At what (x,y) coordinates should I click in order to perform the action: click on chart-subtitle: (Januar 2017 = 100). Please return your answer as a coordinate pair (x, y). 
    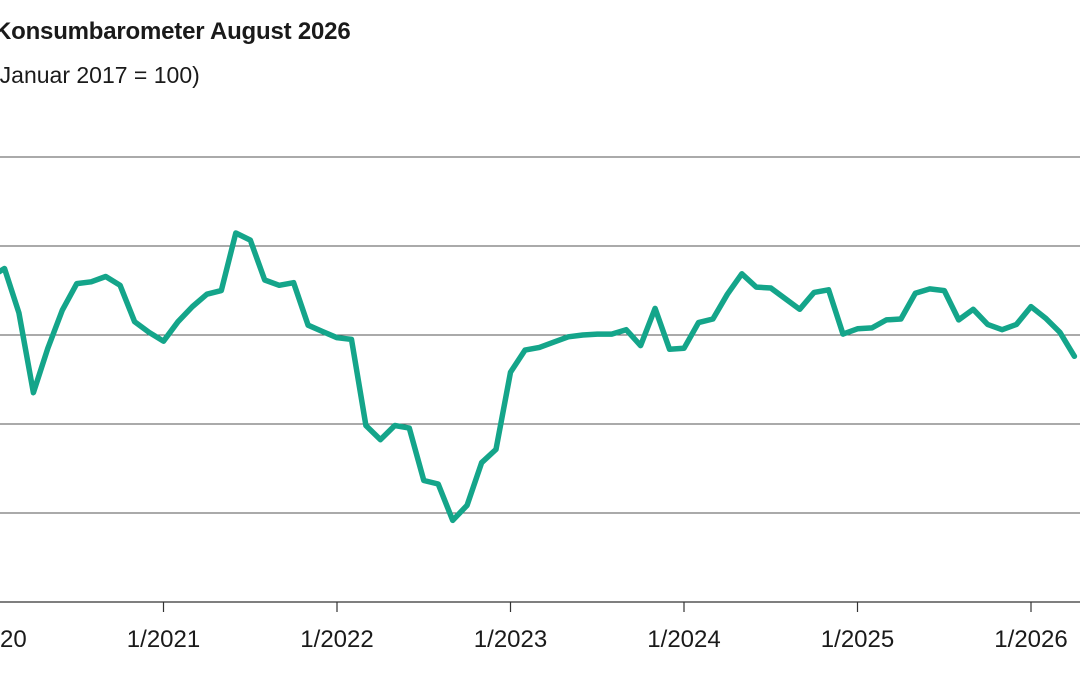
    Looking at the image, I should click on (100, 75).